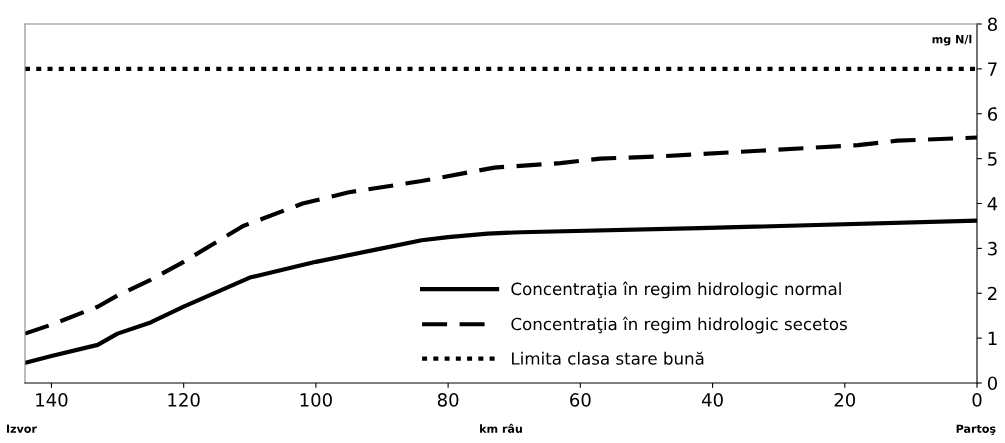  Describe the element at coordinates (992, 338) in the screenshot. I see `y-tick-label: 1` at that location.